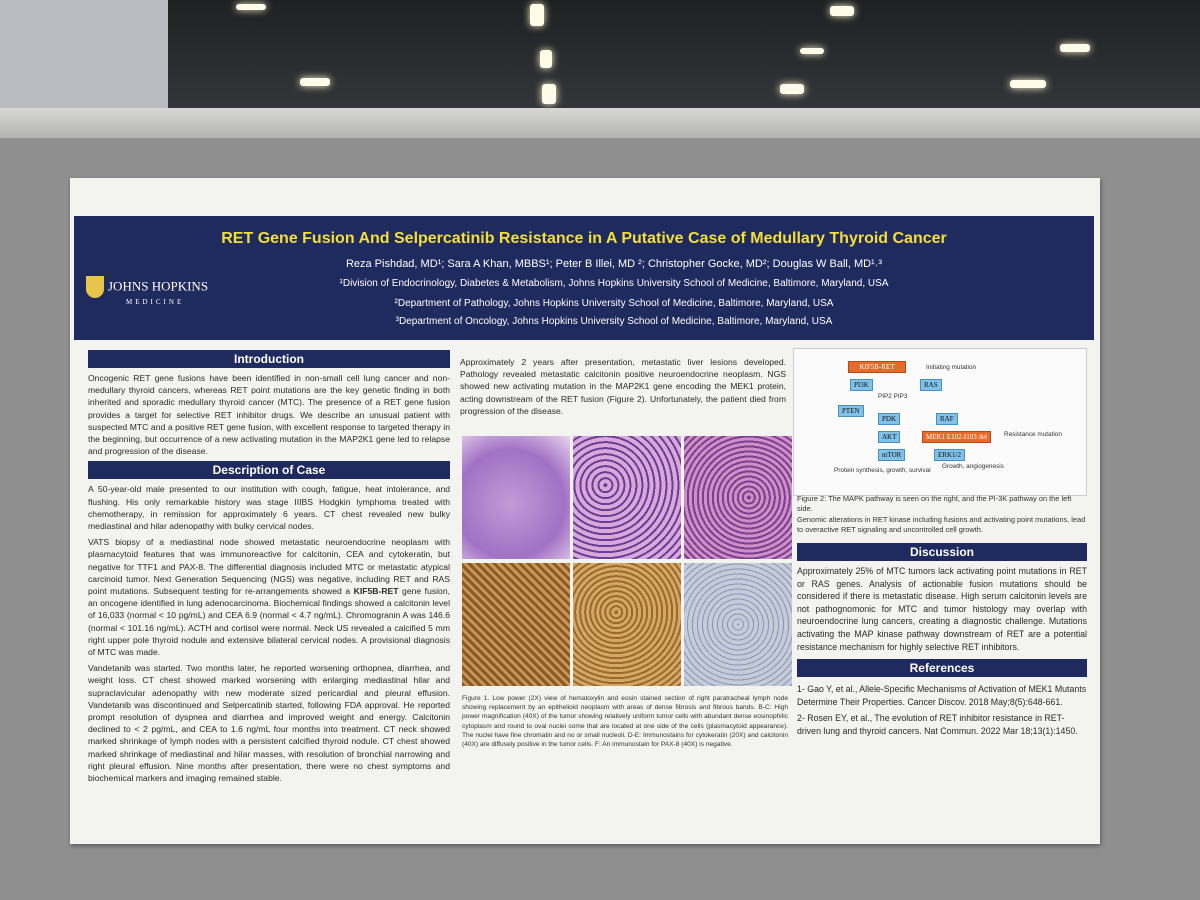 This screenshot has width=1200, height=900. Describe the element at coordinates (942, 552) in the screenshot. I see `section-heading: Discussion` at that location.